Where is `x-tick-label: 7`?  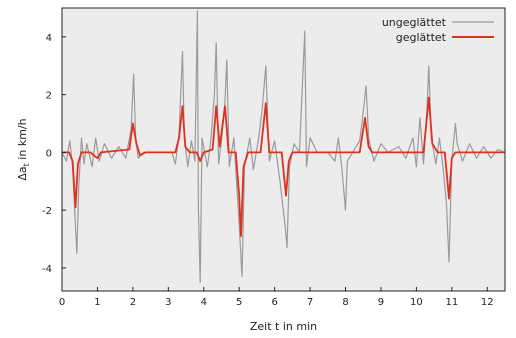 x-tick-label: 7 is located at coordinates (310, 302).